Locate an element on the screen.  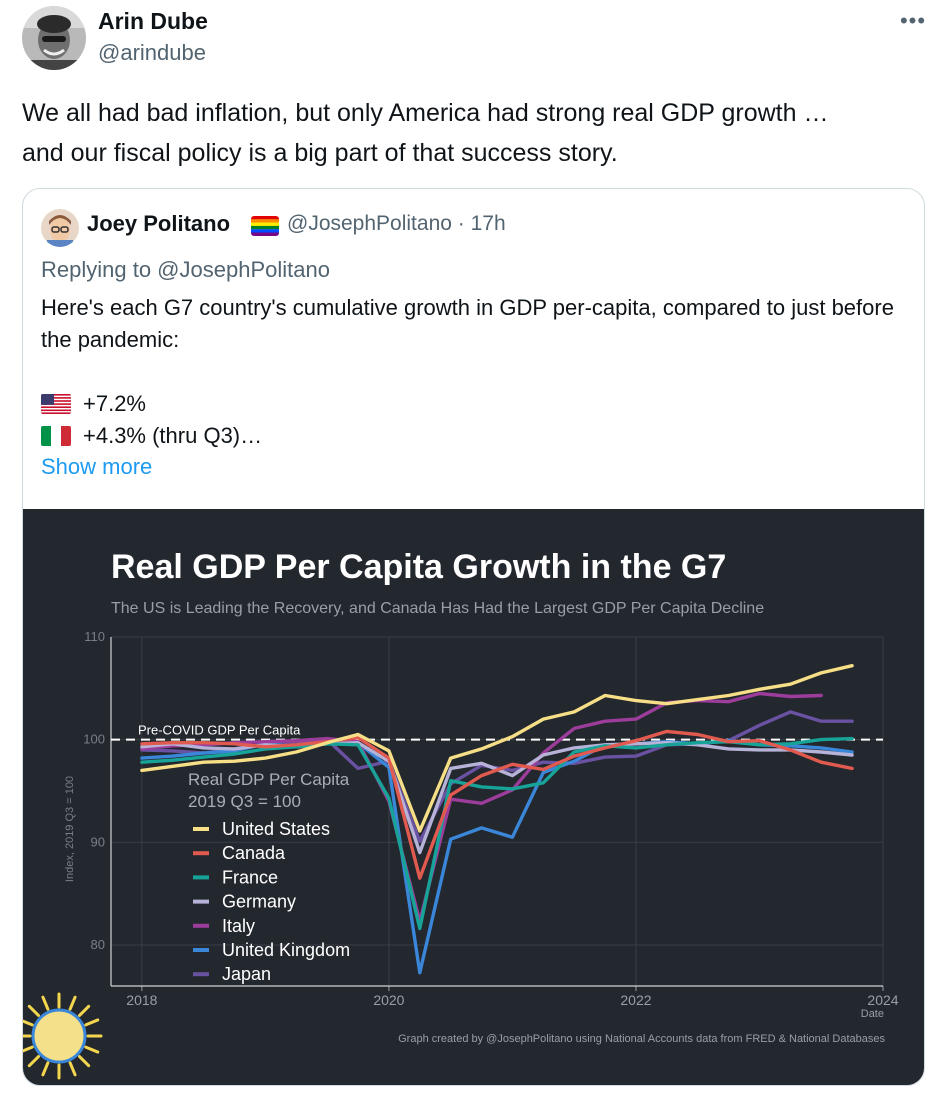
series-line-canada is located at coordinates (497, 804).